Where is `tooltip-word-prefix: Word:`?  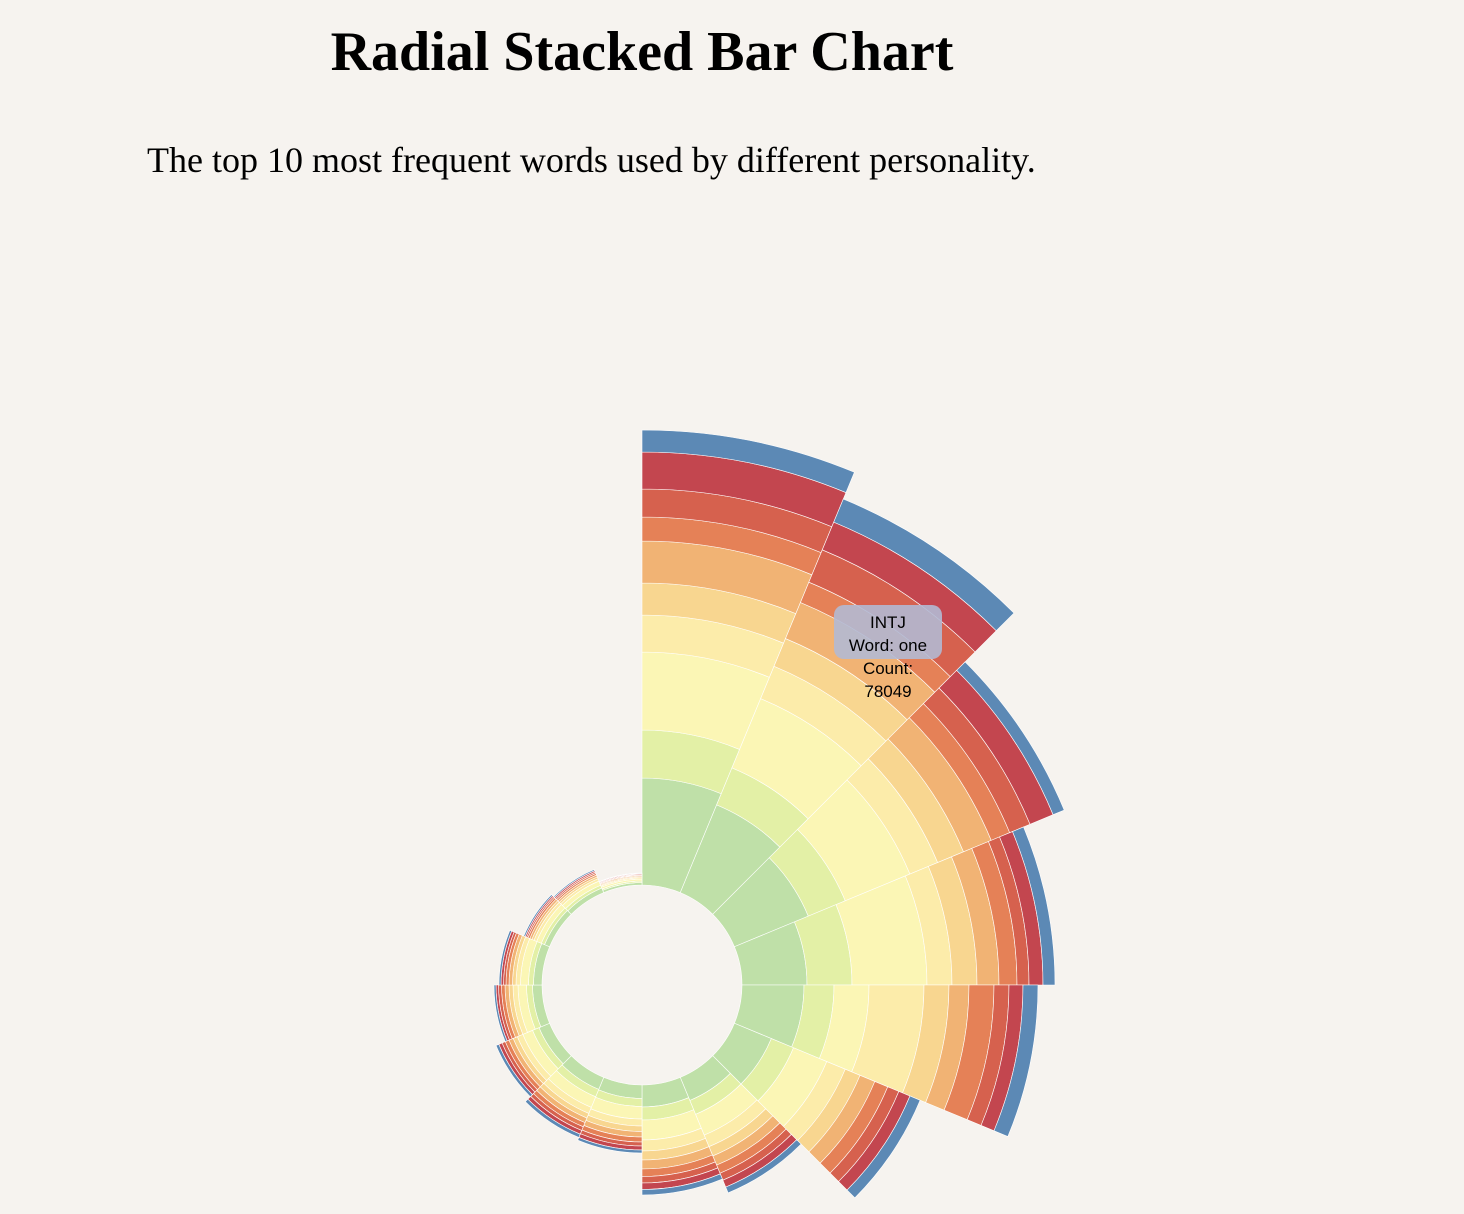 tooltip-word-prefix: Word: is located at coordinates (871, 645).